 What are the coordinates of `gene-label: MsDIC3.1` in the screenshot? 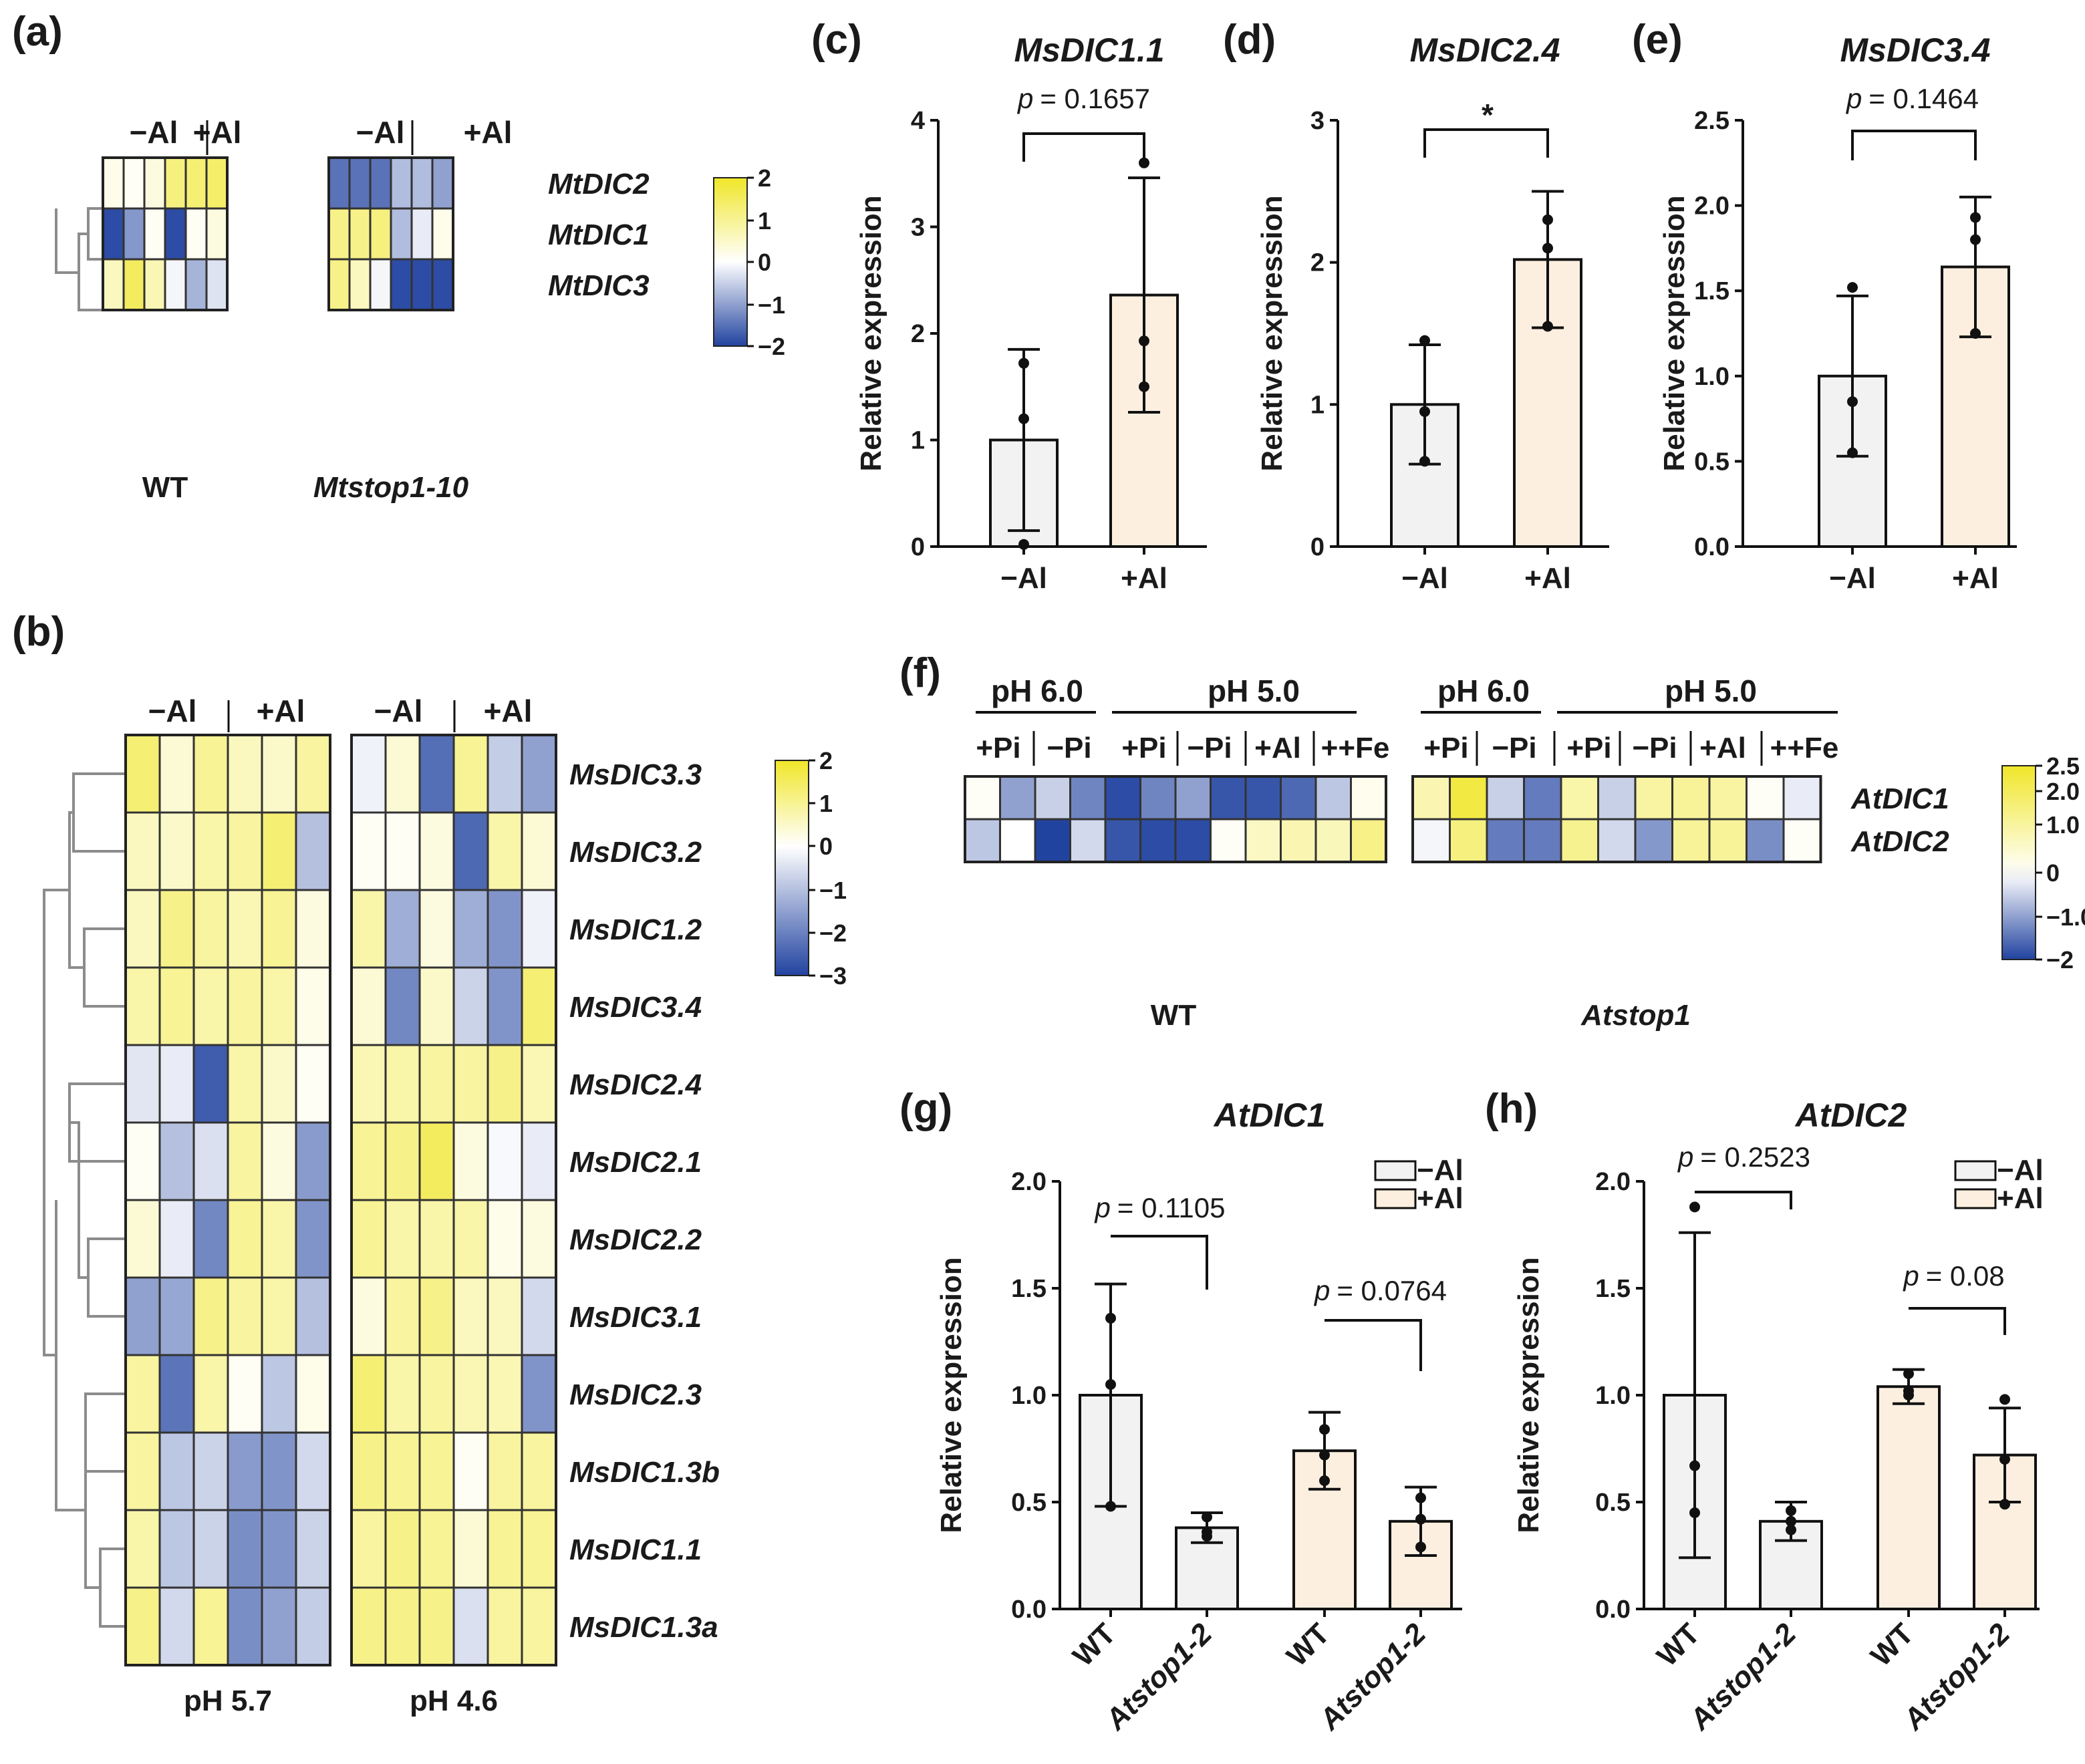 It's located at (635, 1317).